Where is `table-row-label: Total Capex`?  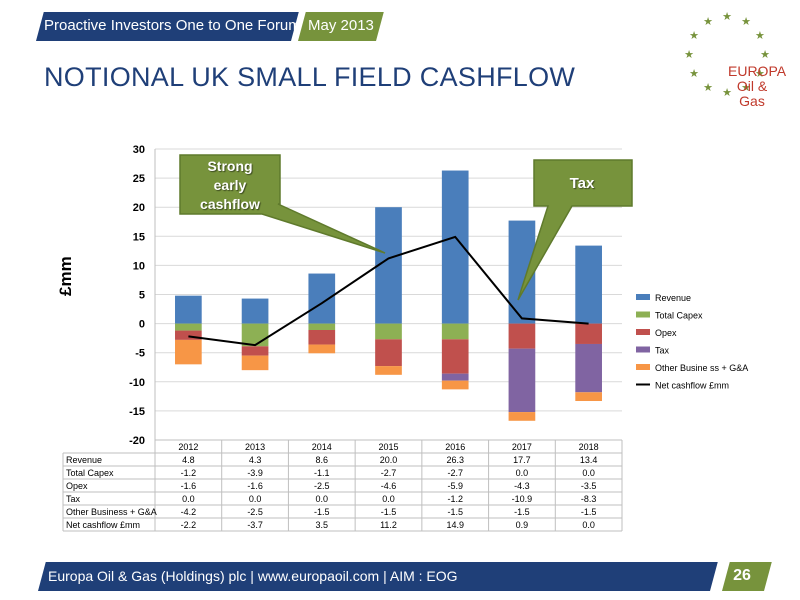
table-row-label: Total Capex is located at coordinates (90, 473).